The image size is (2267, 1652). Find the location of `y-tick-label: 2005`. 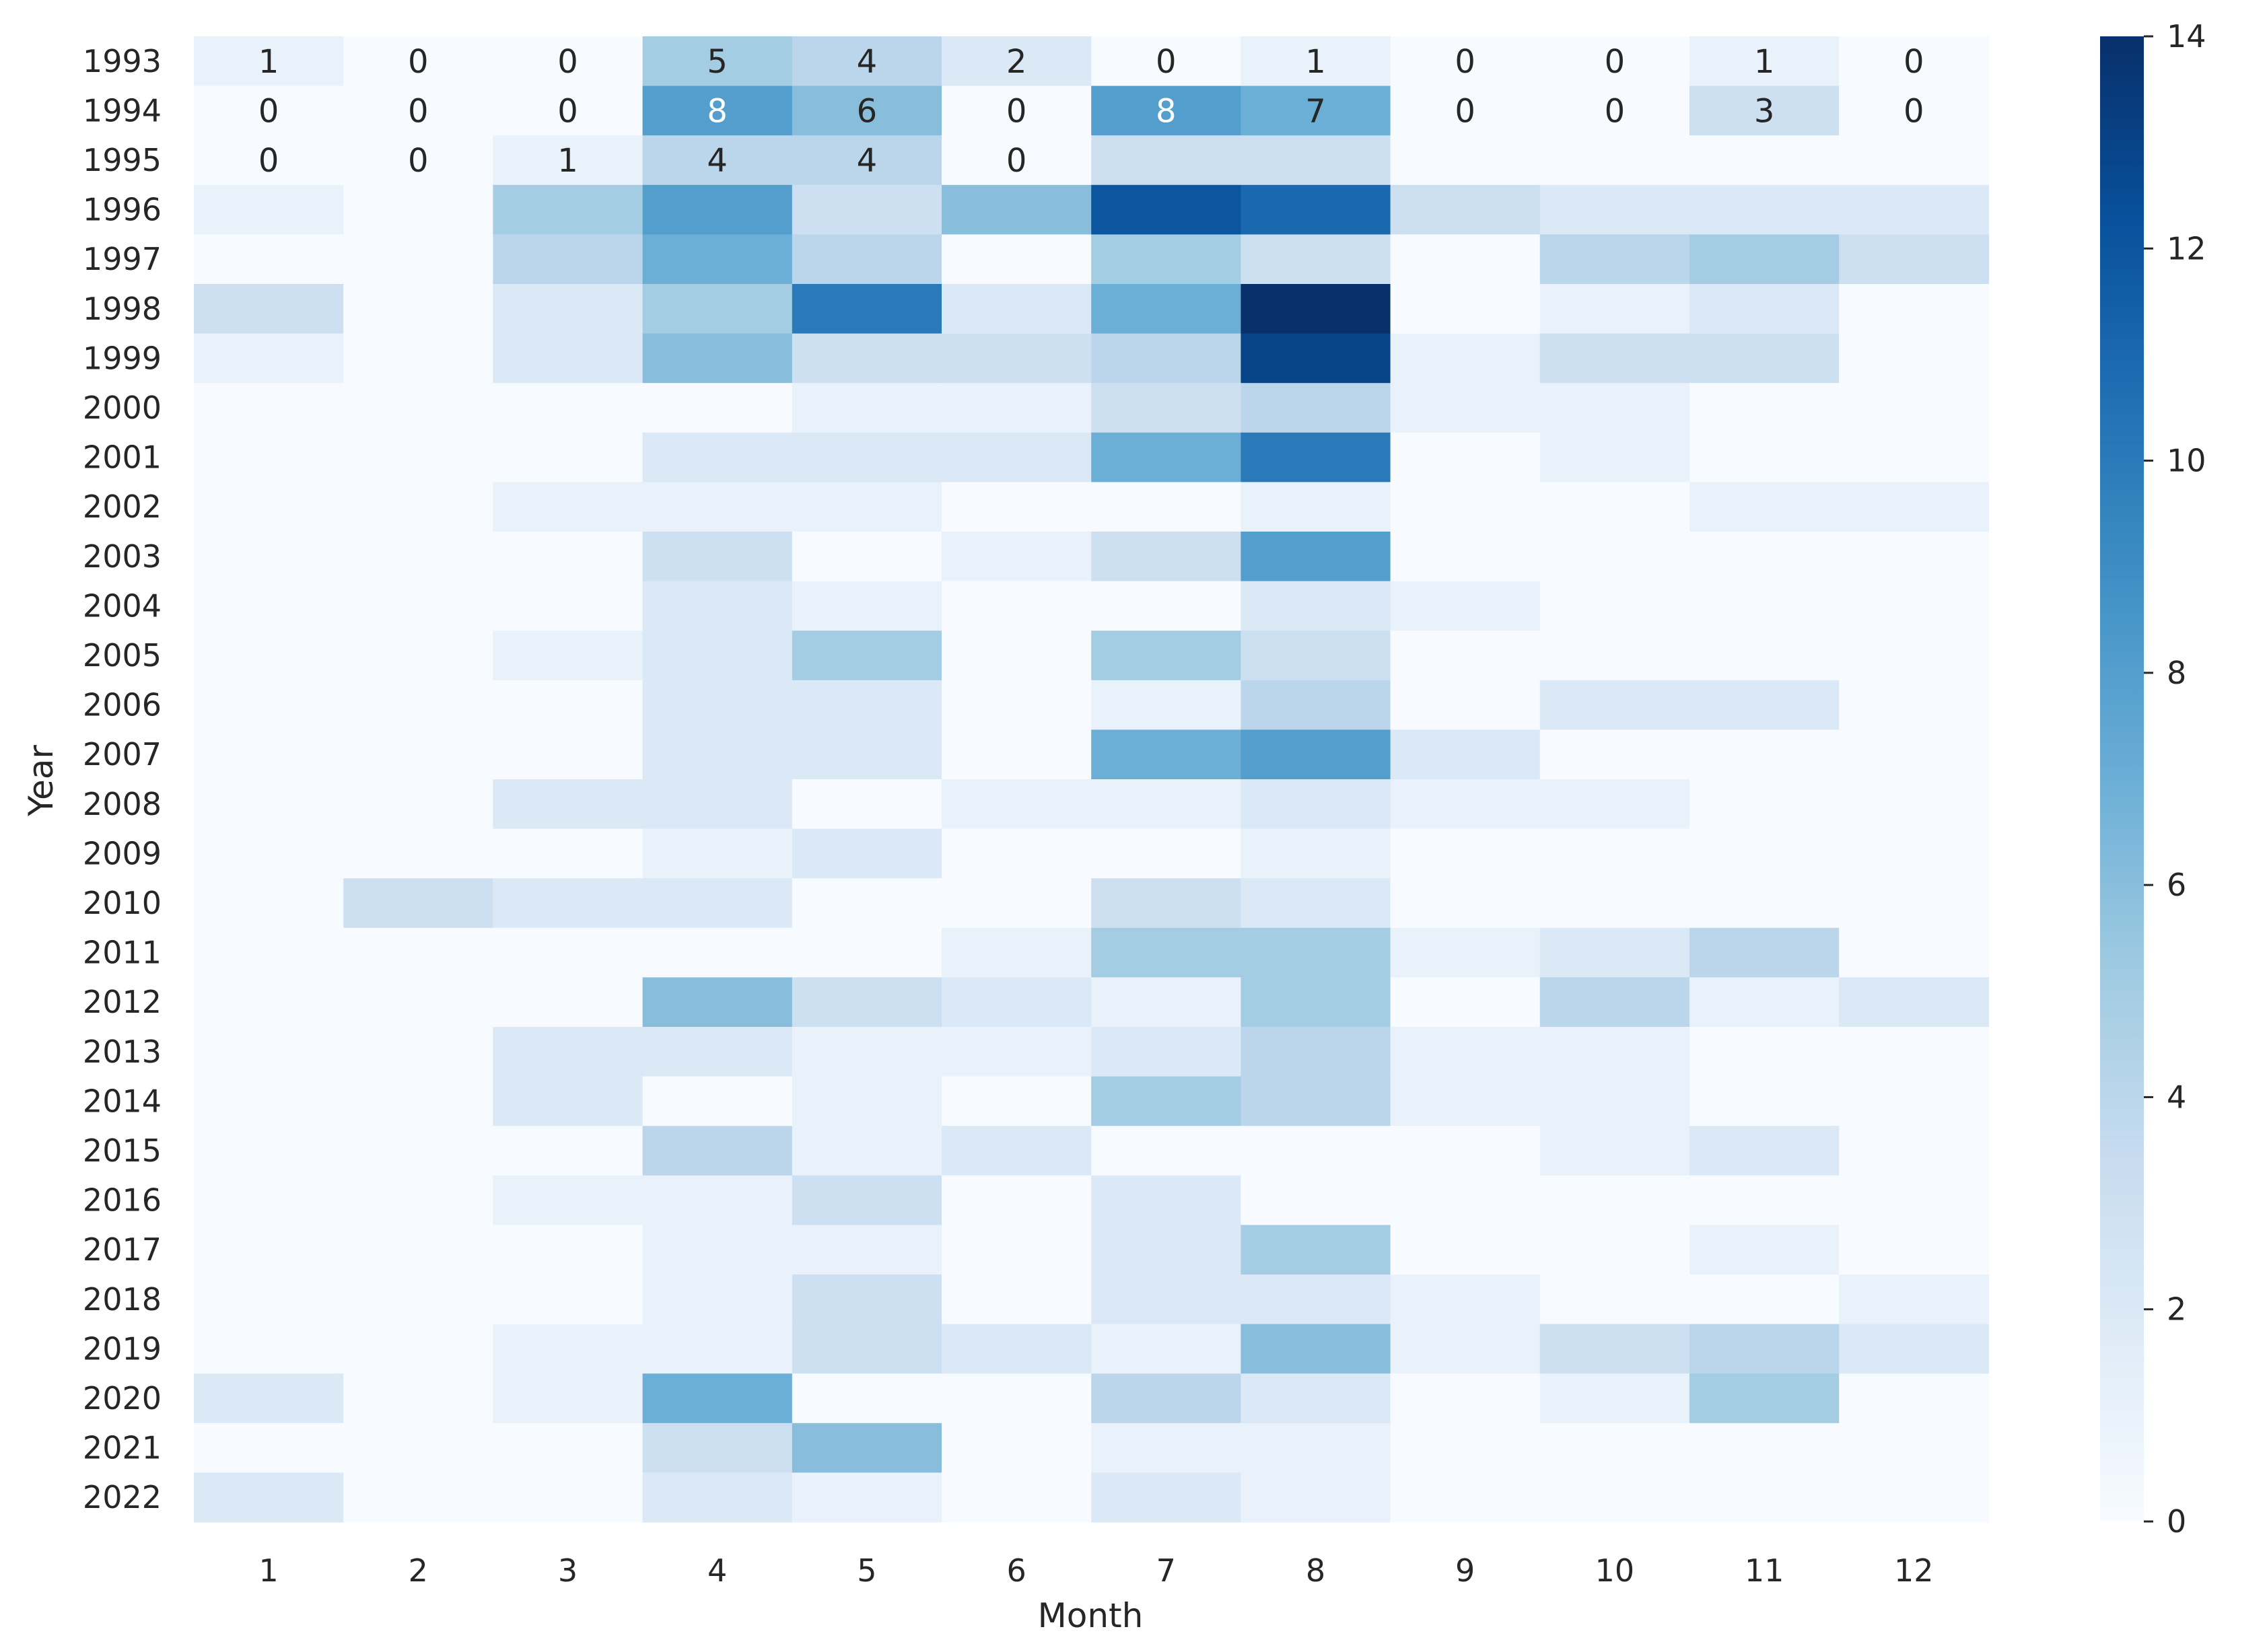

y-tick-label: 2005 is located at coordinates (122, 655).